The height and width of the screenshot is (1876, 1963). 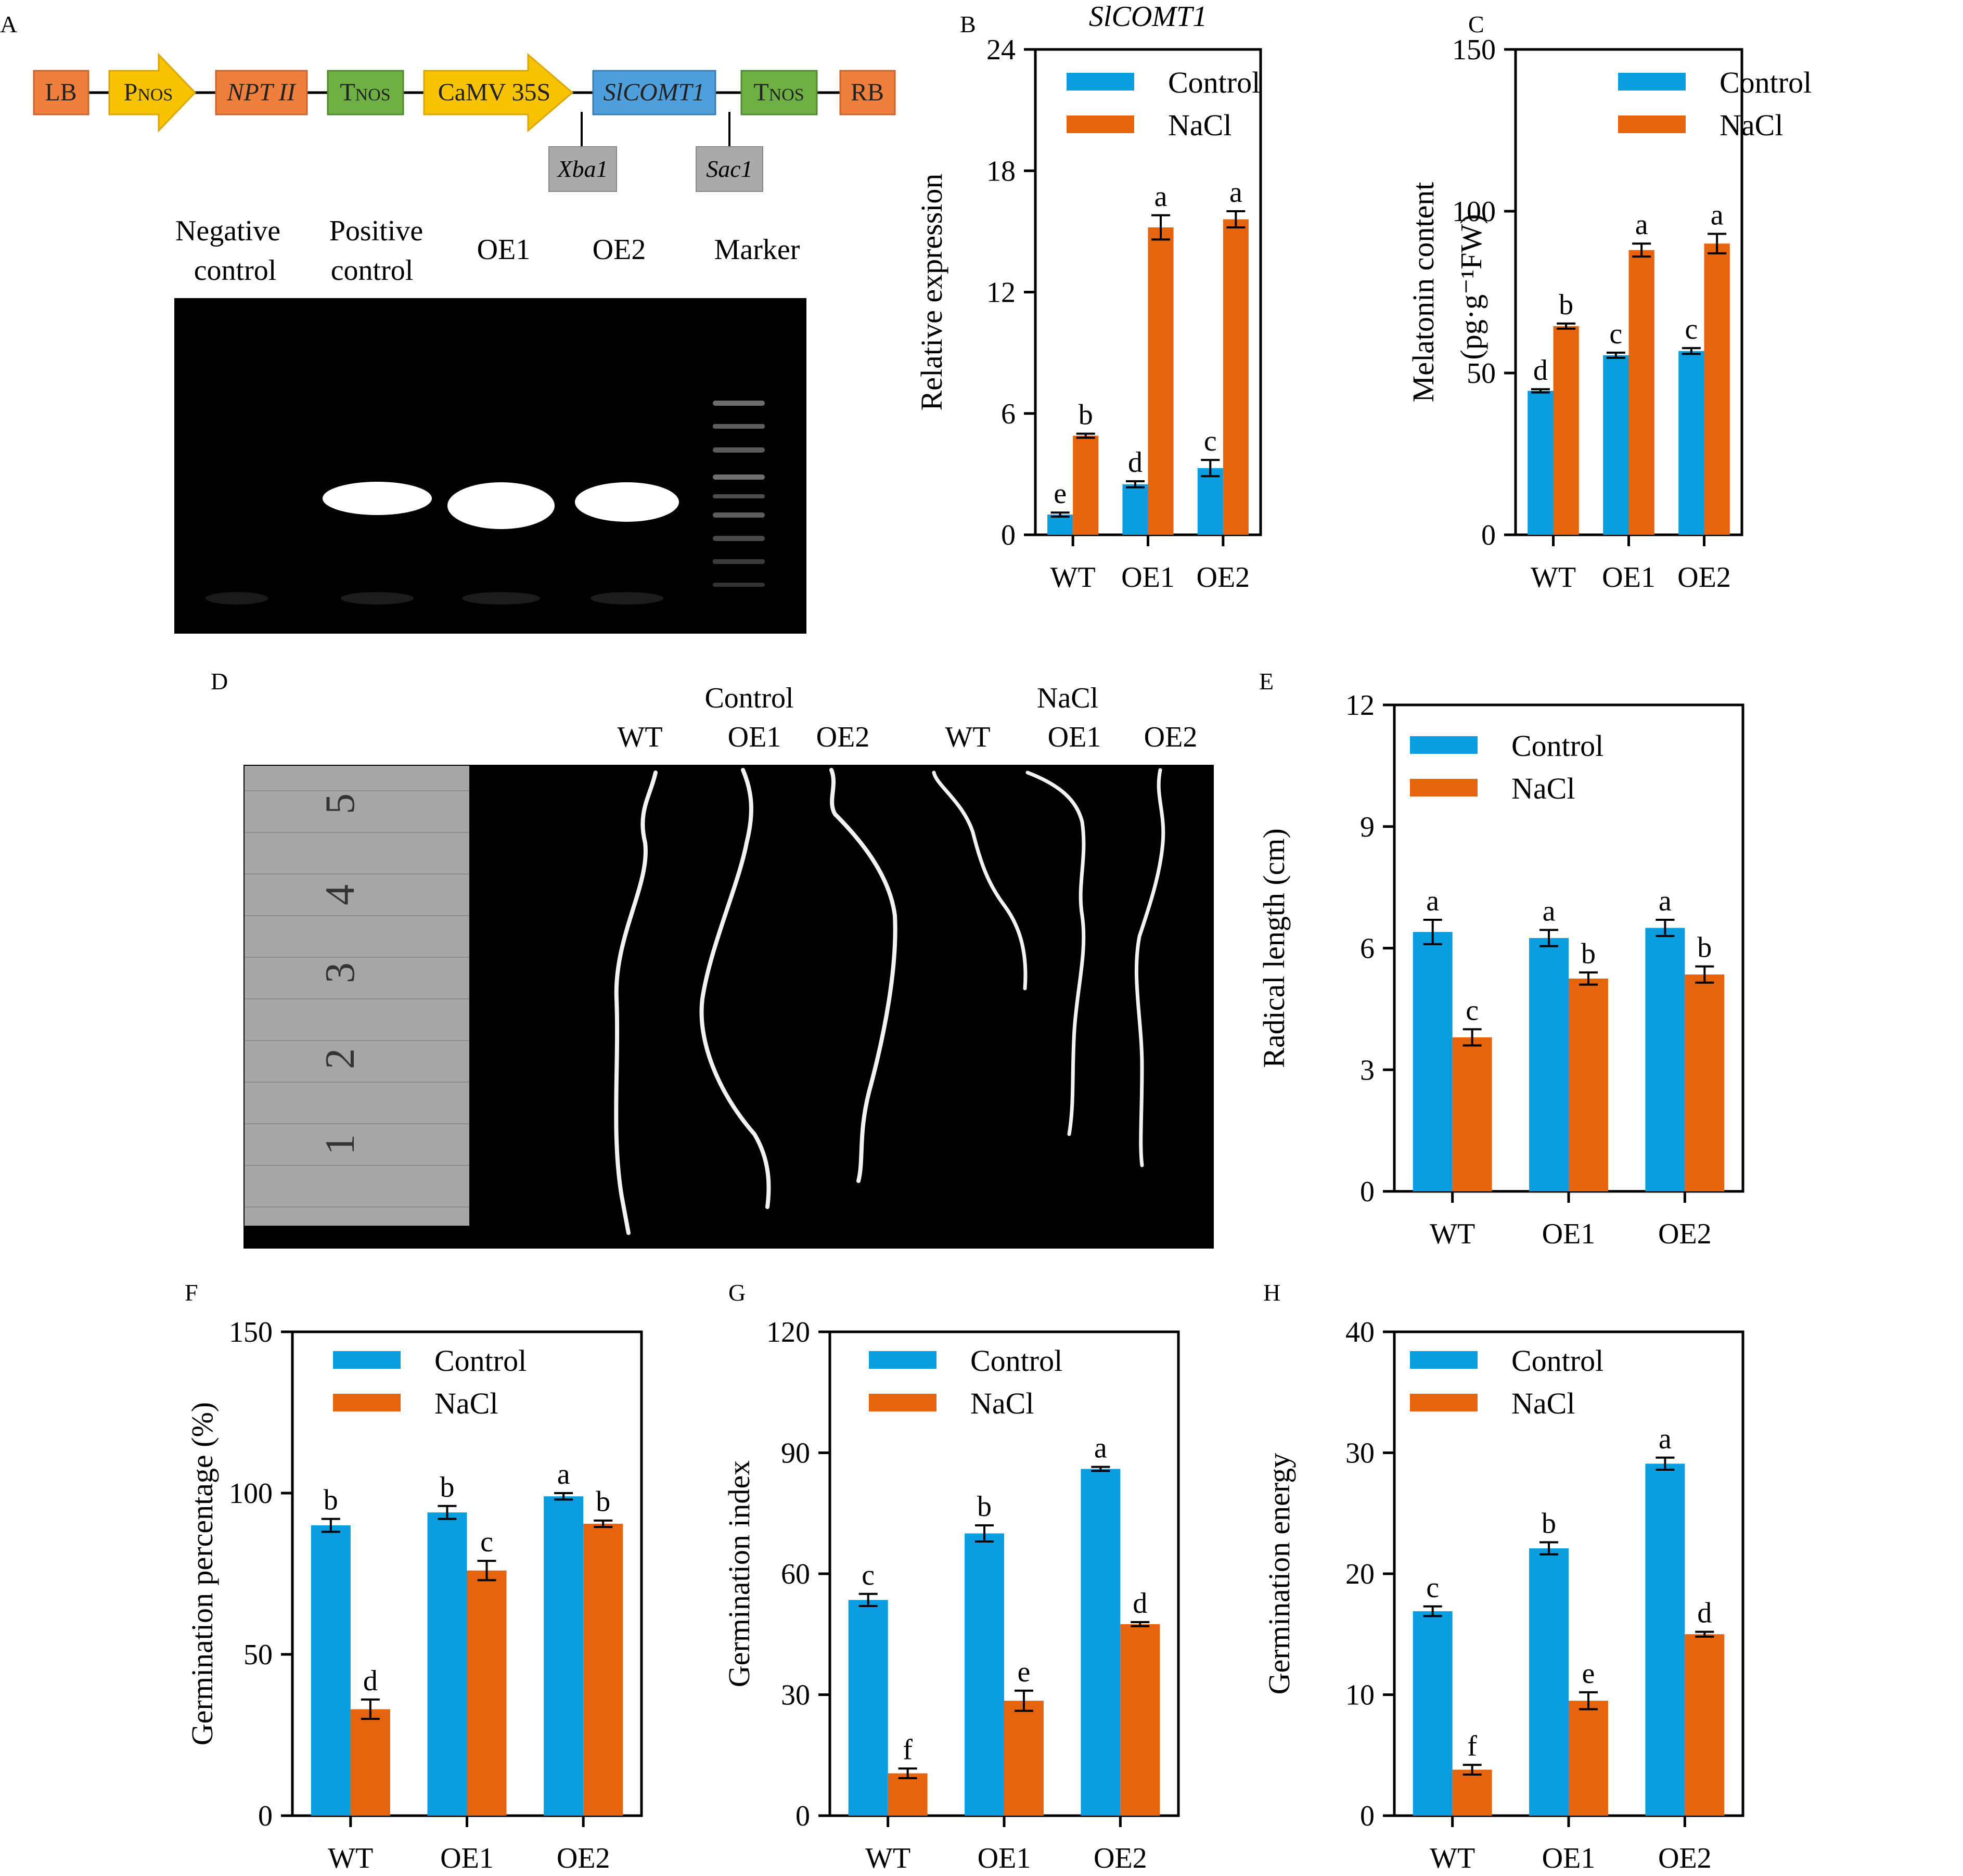 I want to click on construct-lb-label: LB, so click(x=60, y=92).